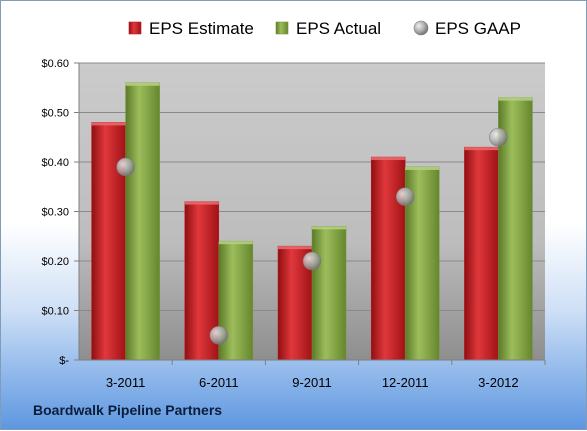 This screenshot has width=587, height=431. What do you see at coordinates (55, 312) in the screenshot?
I see `y-tick-label: $0.10` at bounding box center [55, 312].